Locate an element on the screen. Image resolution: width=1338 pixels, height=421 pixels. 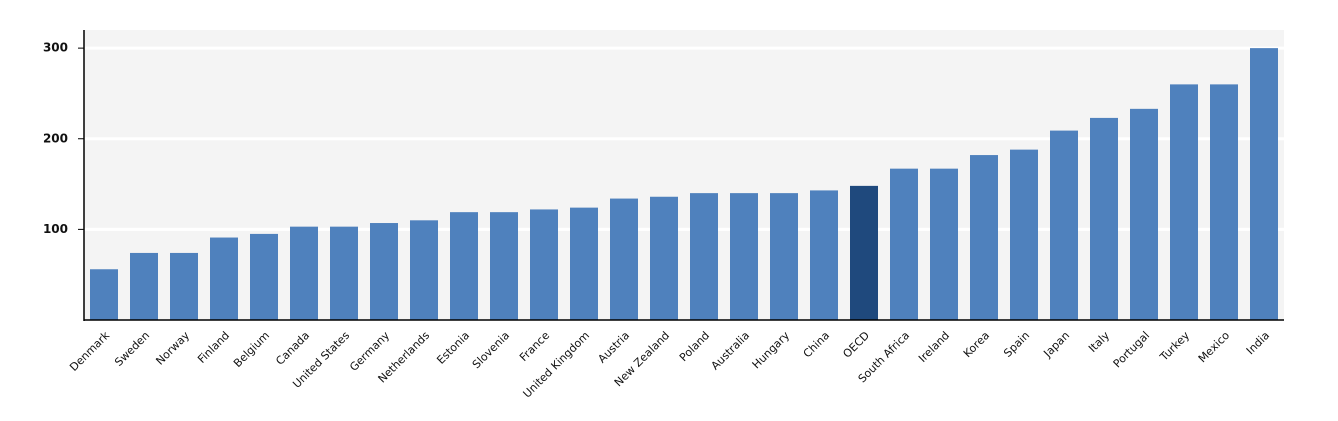
x-tick-label: Norway is located at coordinates (172, 348).